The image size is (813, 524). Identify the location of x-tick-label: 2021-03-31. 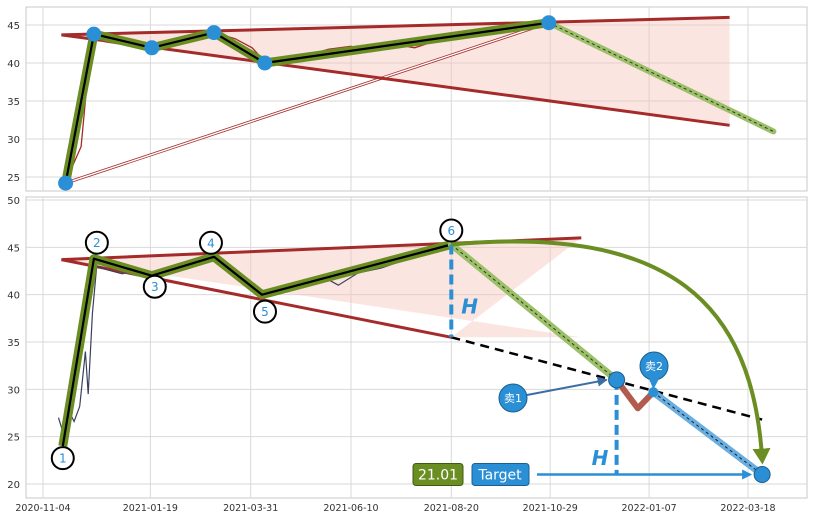
(250, 508).